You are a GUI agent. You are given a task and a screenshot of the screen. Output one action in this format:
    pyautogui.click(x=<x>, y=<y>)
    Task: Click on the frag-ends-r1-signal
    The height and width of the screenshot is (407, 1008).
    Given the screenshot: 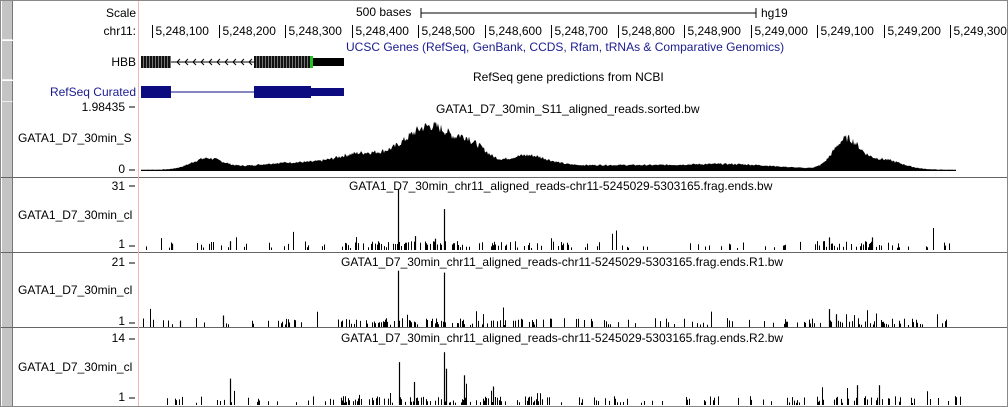 What is the action you would take?
    pyautogui.click(x=545, y=298)
    